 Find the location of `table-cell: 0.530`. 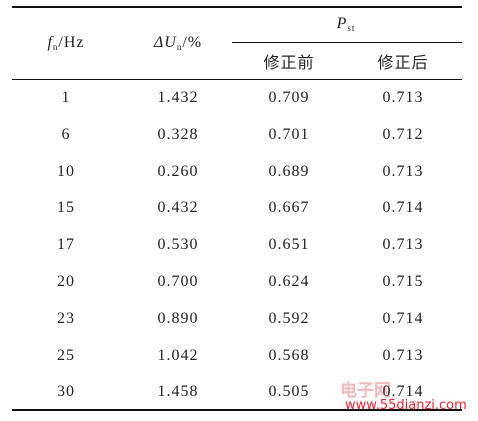

table-cell: 0.530 is located at coordinates (178, 245).